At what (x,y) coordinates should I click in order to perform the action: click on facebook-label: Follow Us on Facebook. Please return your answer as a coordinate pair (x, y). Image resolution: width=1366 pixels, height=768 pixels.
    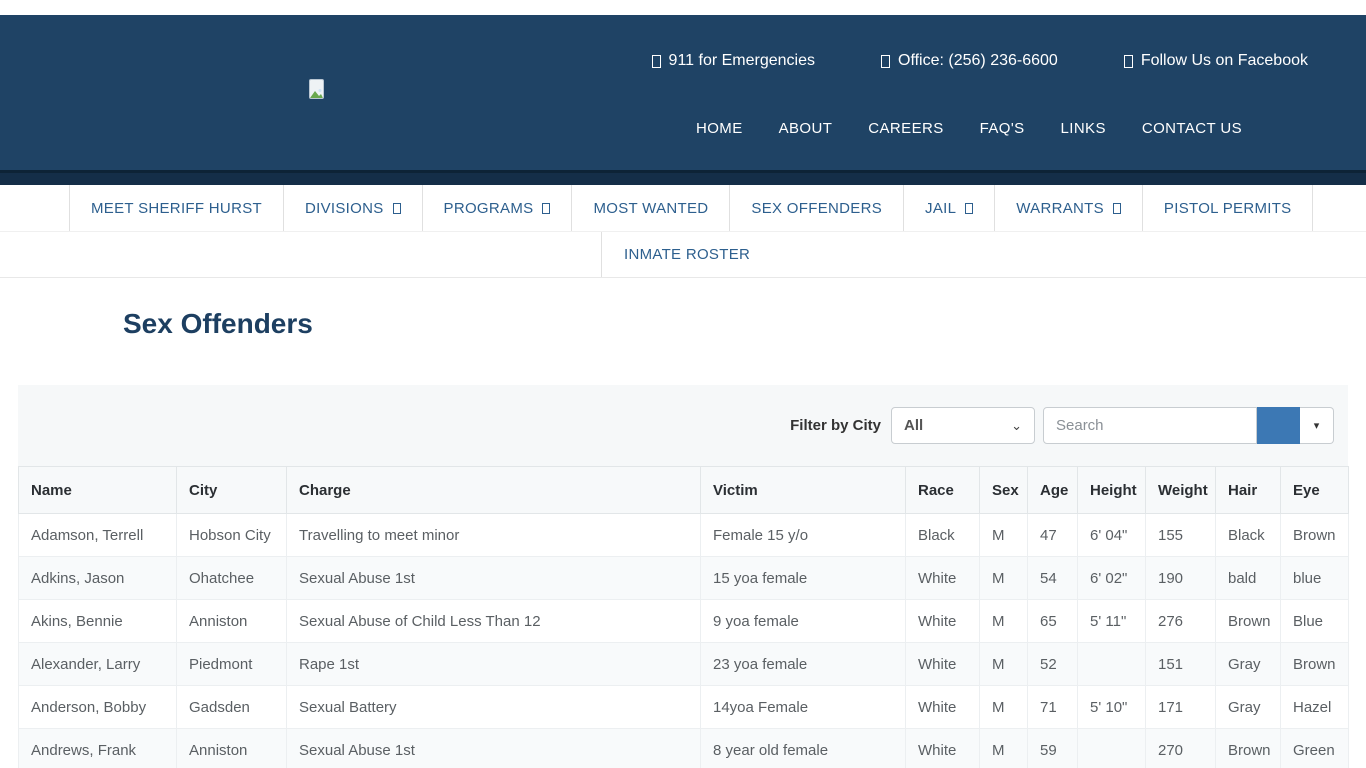
    Looking at the image, I should click on (1224, 60).